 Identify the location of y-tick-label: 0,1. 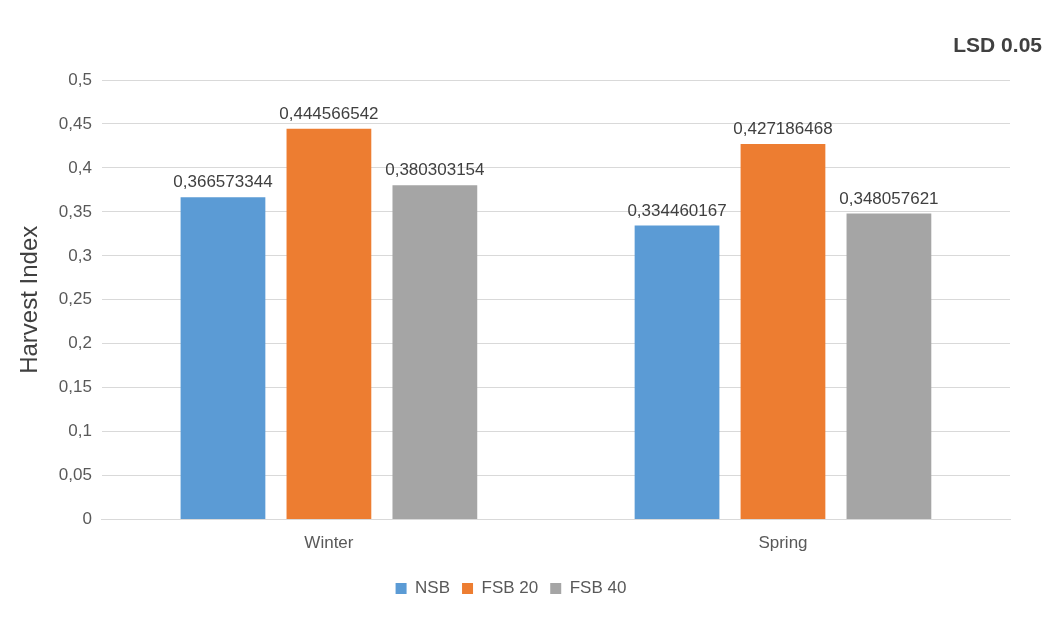
(80, 431).